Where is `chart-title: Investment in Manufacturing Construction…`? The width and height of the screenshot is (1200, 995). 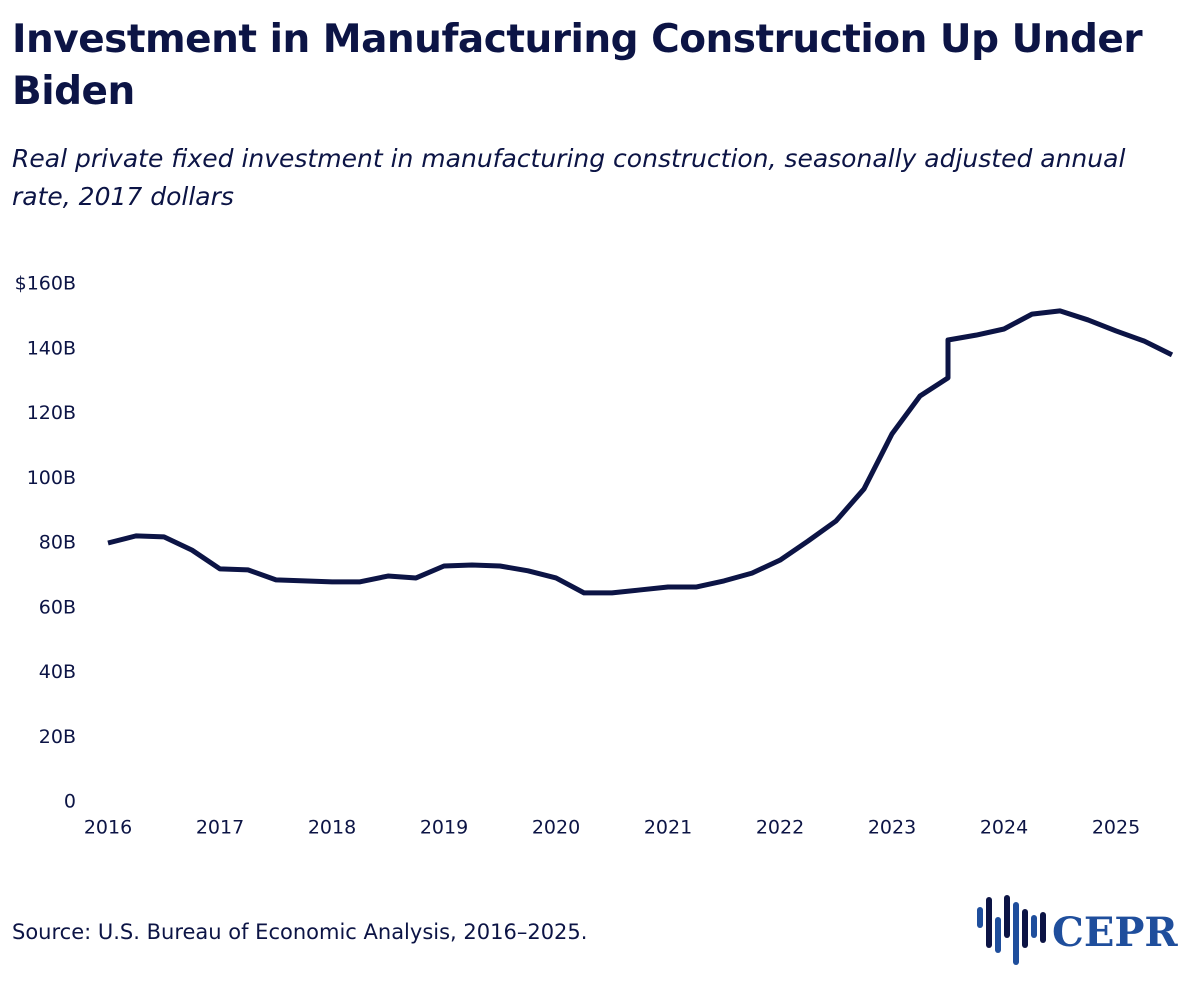 chart-title: Investment in Manufacturing Construction… is located at coordinates (577, 65).